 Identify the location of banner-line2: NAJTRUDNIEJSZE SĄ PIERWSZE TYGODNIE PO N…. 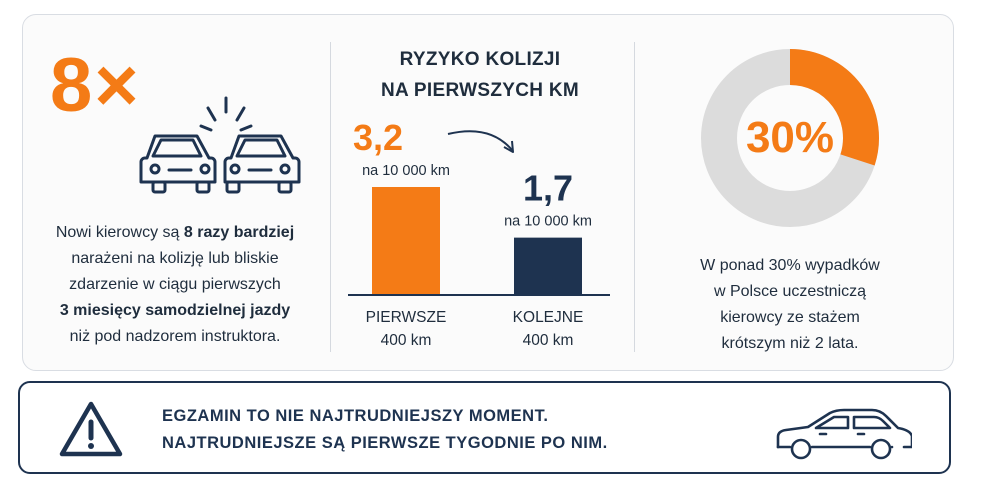
(385, 443).